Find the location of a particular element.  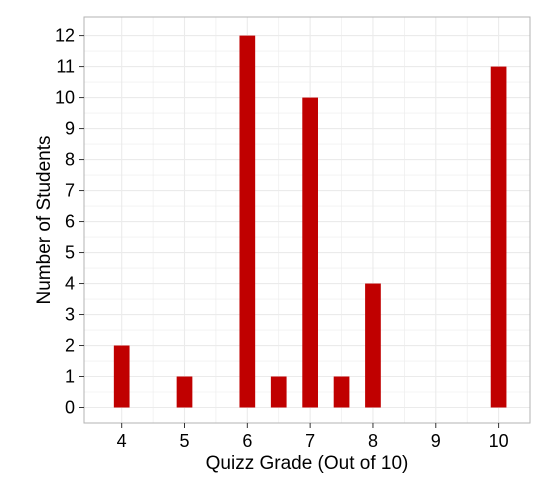

y-tick-label: 4 is located at coordinates (70, 284).